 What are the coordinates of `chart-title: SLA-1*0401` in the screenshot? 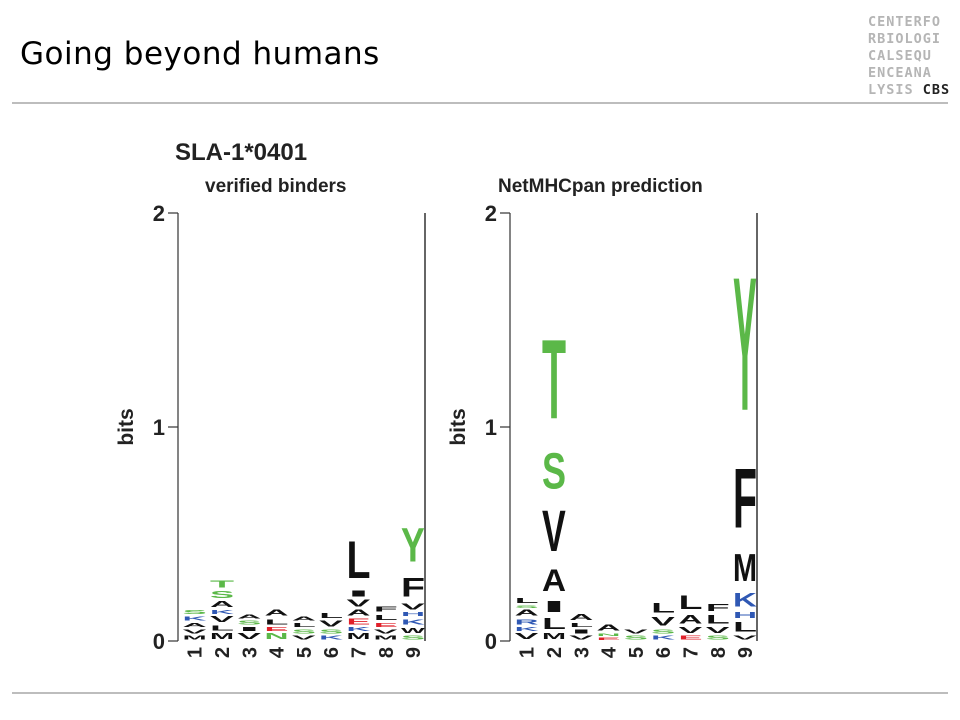 It's located at (241, 152).